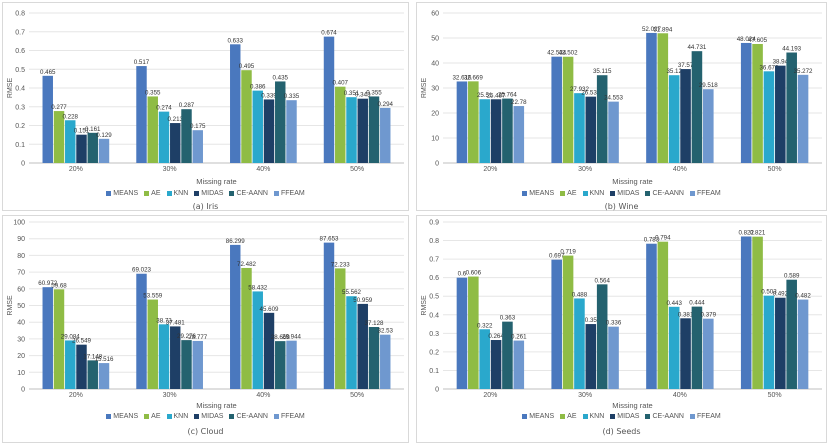 The width and height of the screenshot is (830, 446). What do you see at coordinates (374, 323) in the screenshot?
I see `data-label: 37.128` at bounding box center [374, 323].